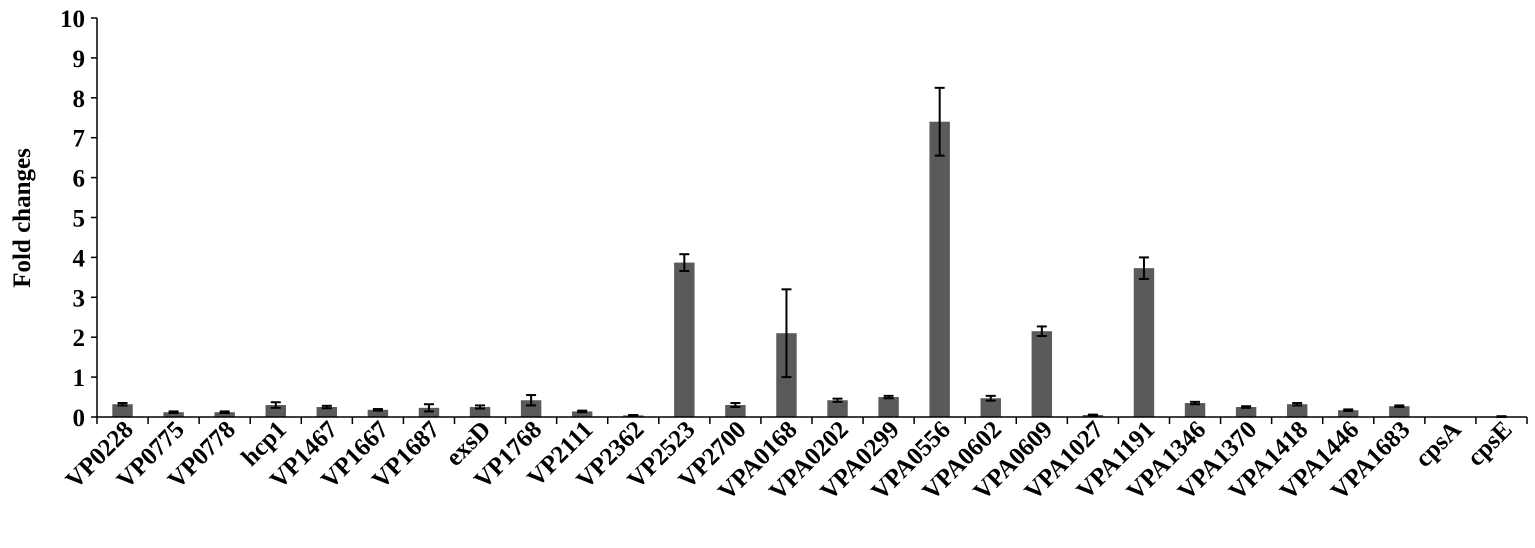  Describe the element at coordinates (79, 338) in the screenshot. I see `y-tick-label: 2` at that location.